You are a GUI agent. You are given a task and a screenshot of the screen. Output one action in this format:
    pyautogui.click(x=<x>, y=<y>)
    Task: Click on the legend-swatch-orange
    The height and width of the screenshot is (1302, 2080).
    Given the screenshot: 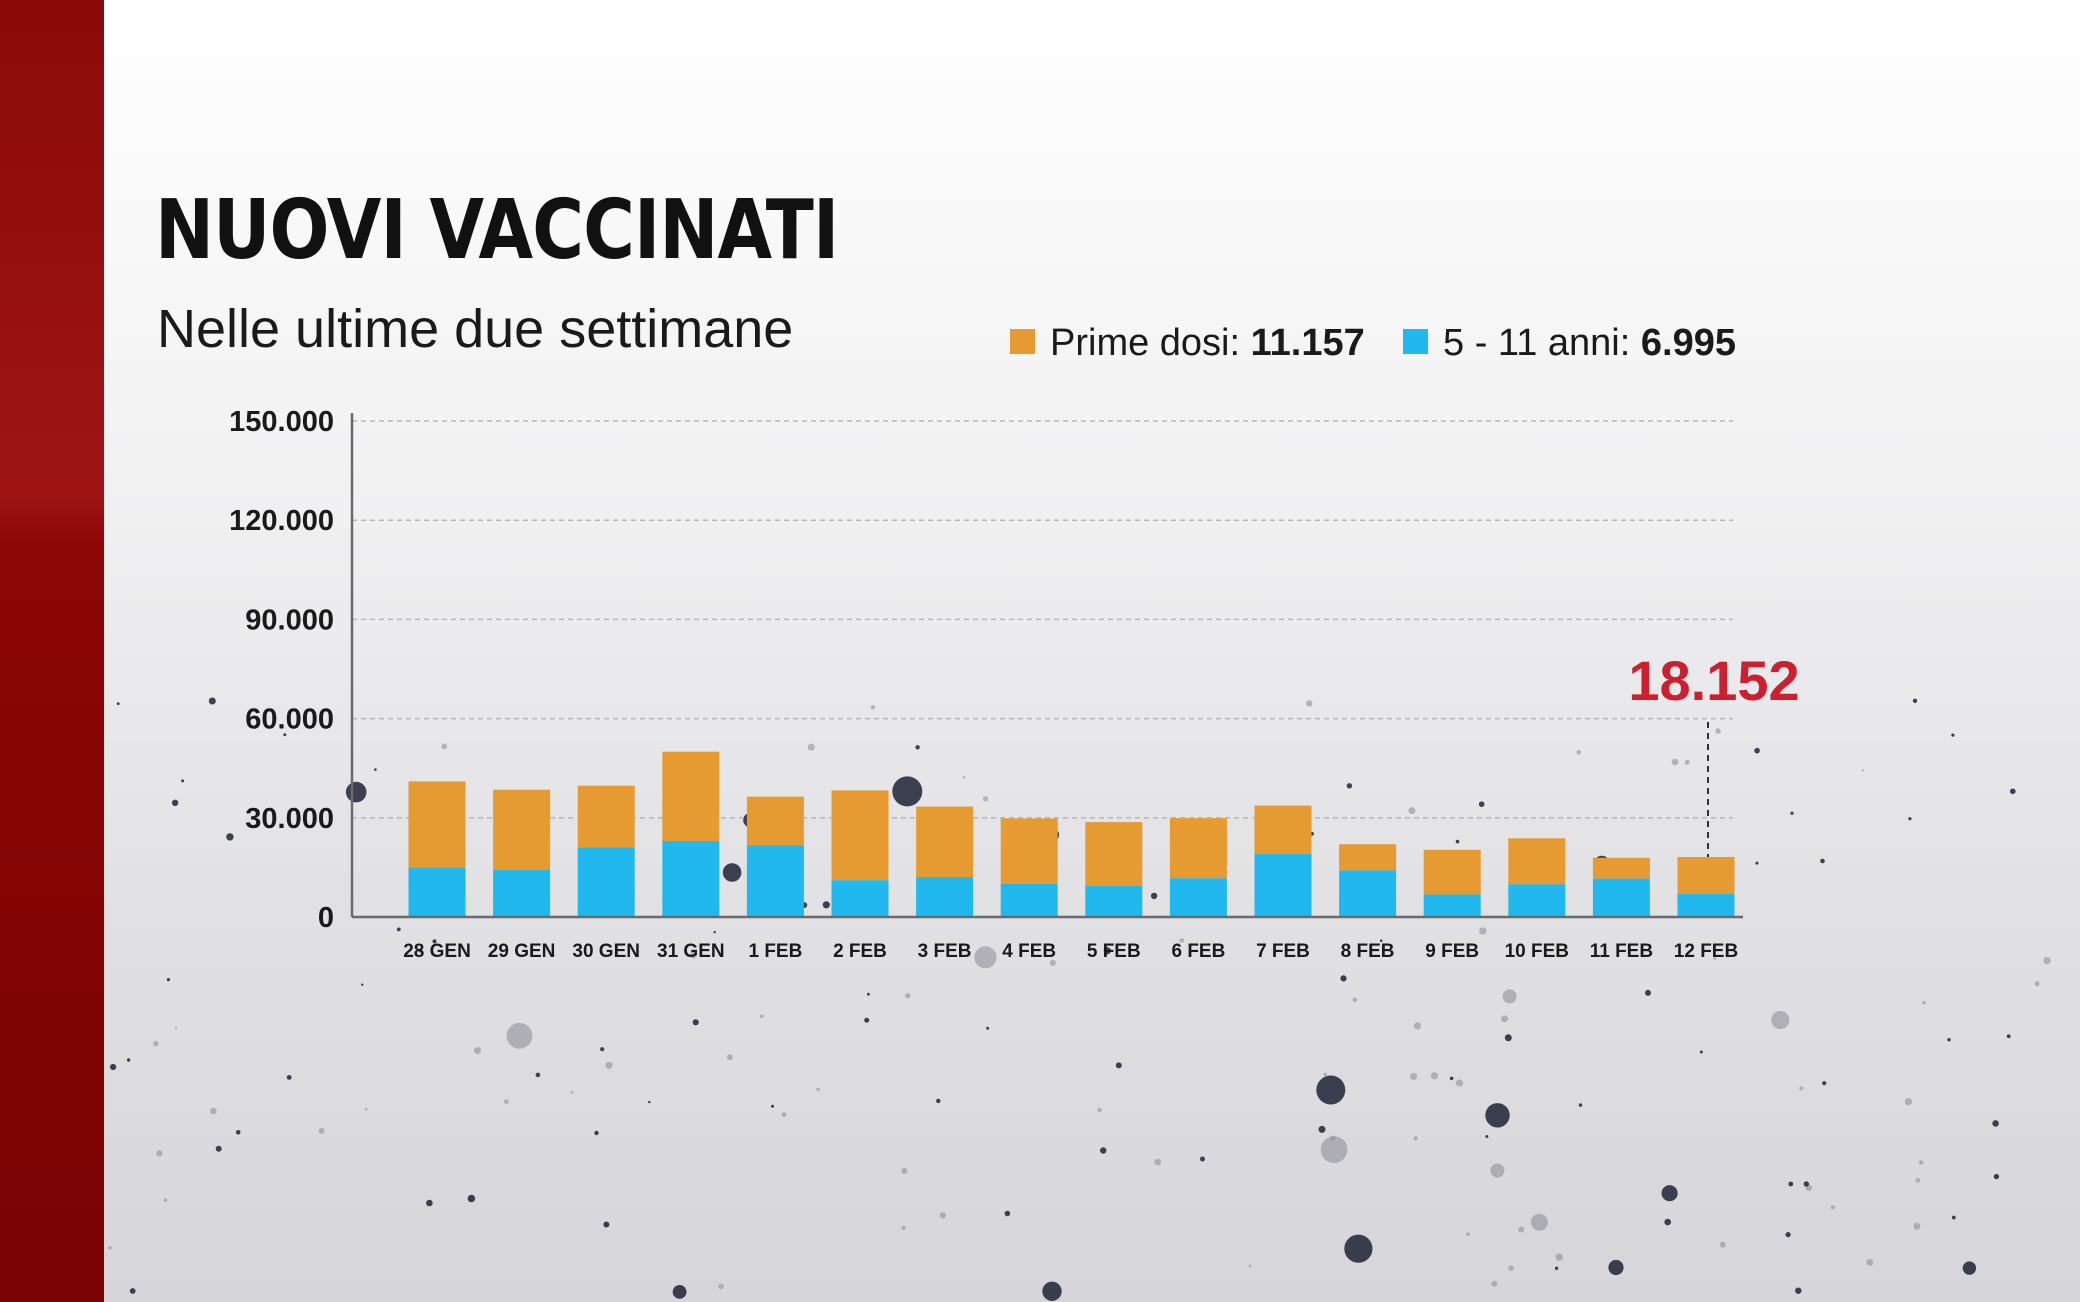 What is the action you would take?
    pyautogui.click(x=1022, y=342)
    